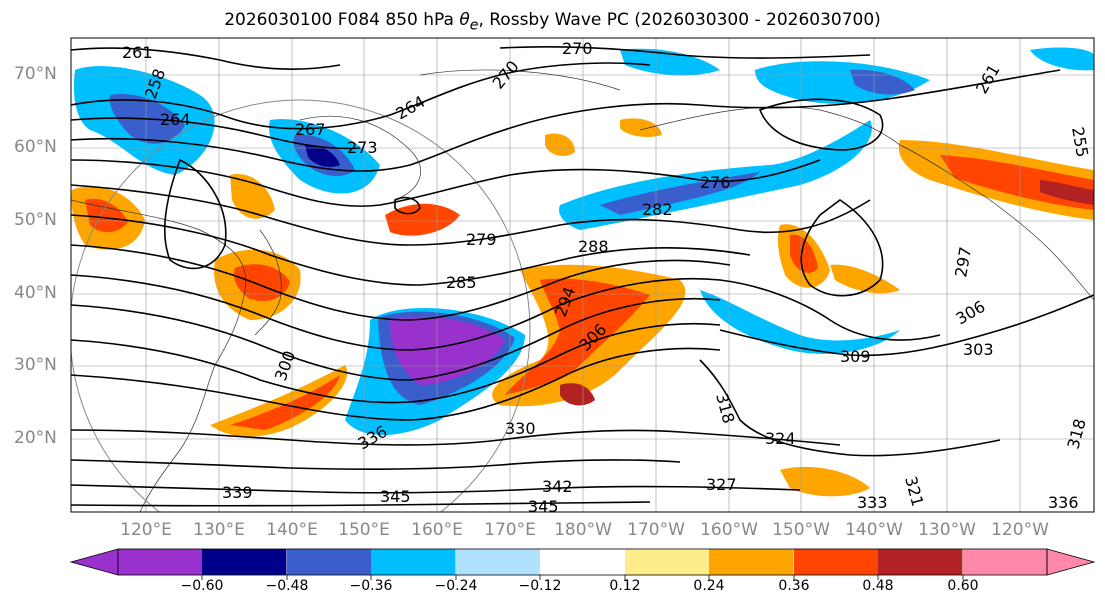 This screenshot has width=1105, height=606. What do you see at coordinates (709, 586) in the screenshot?
I see `colorbar-tick-label: 0.24` at bounding box center [709, 586].